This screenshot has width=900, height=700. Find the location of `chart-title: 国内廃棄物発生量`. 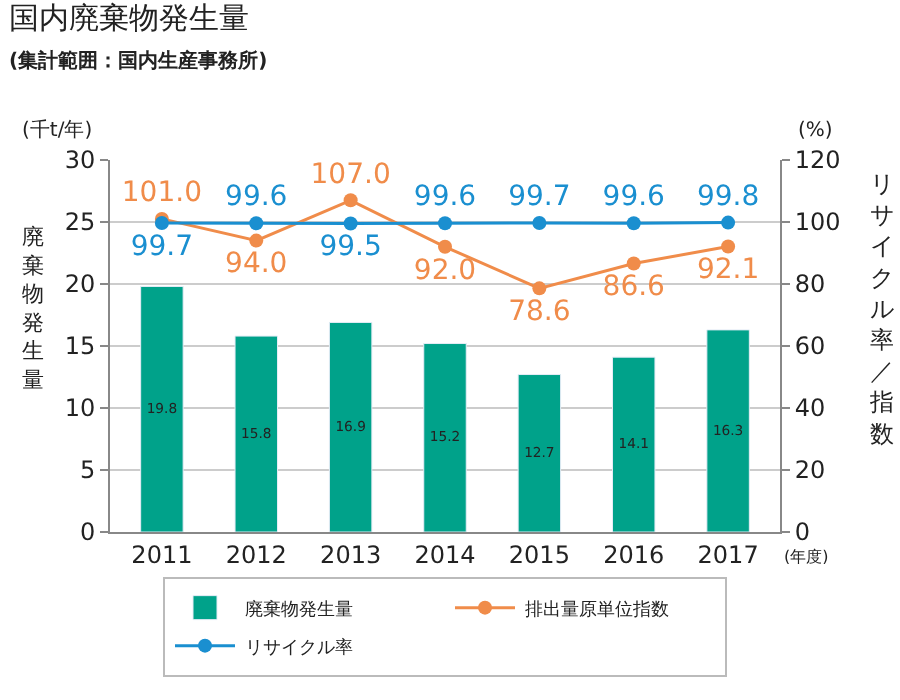

chart-title: 国内廃棄物発生量 is located at coordinates (129, 18).